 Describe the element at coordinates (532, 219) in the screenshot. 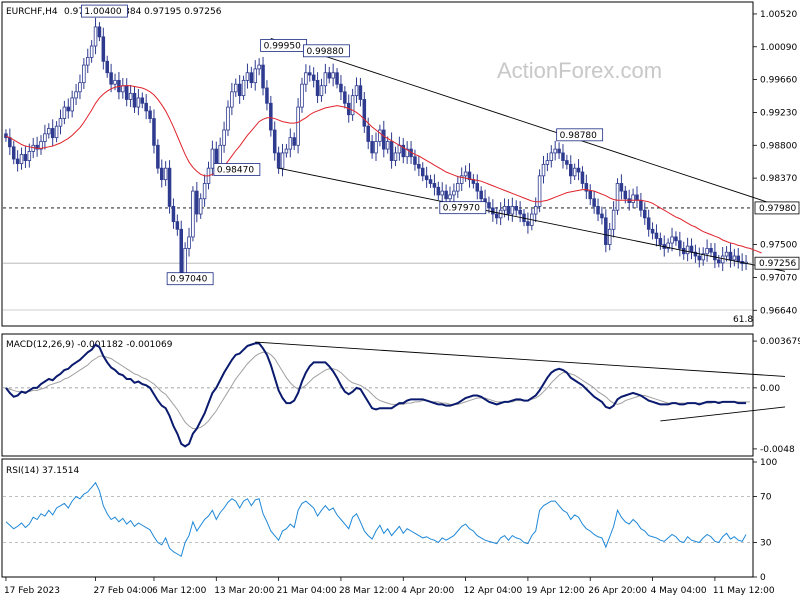

I see `price-trendline` at that location.